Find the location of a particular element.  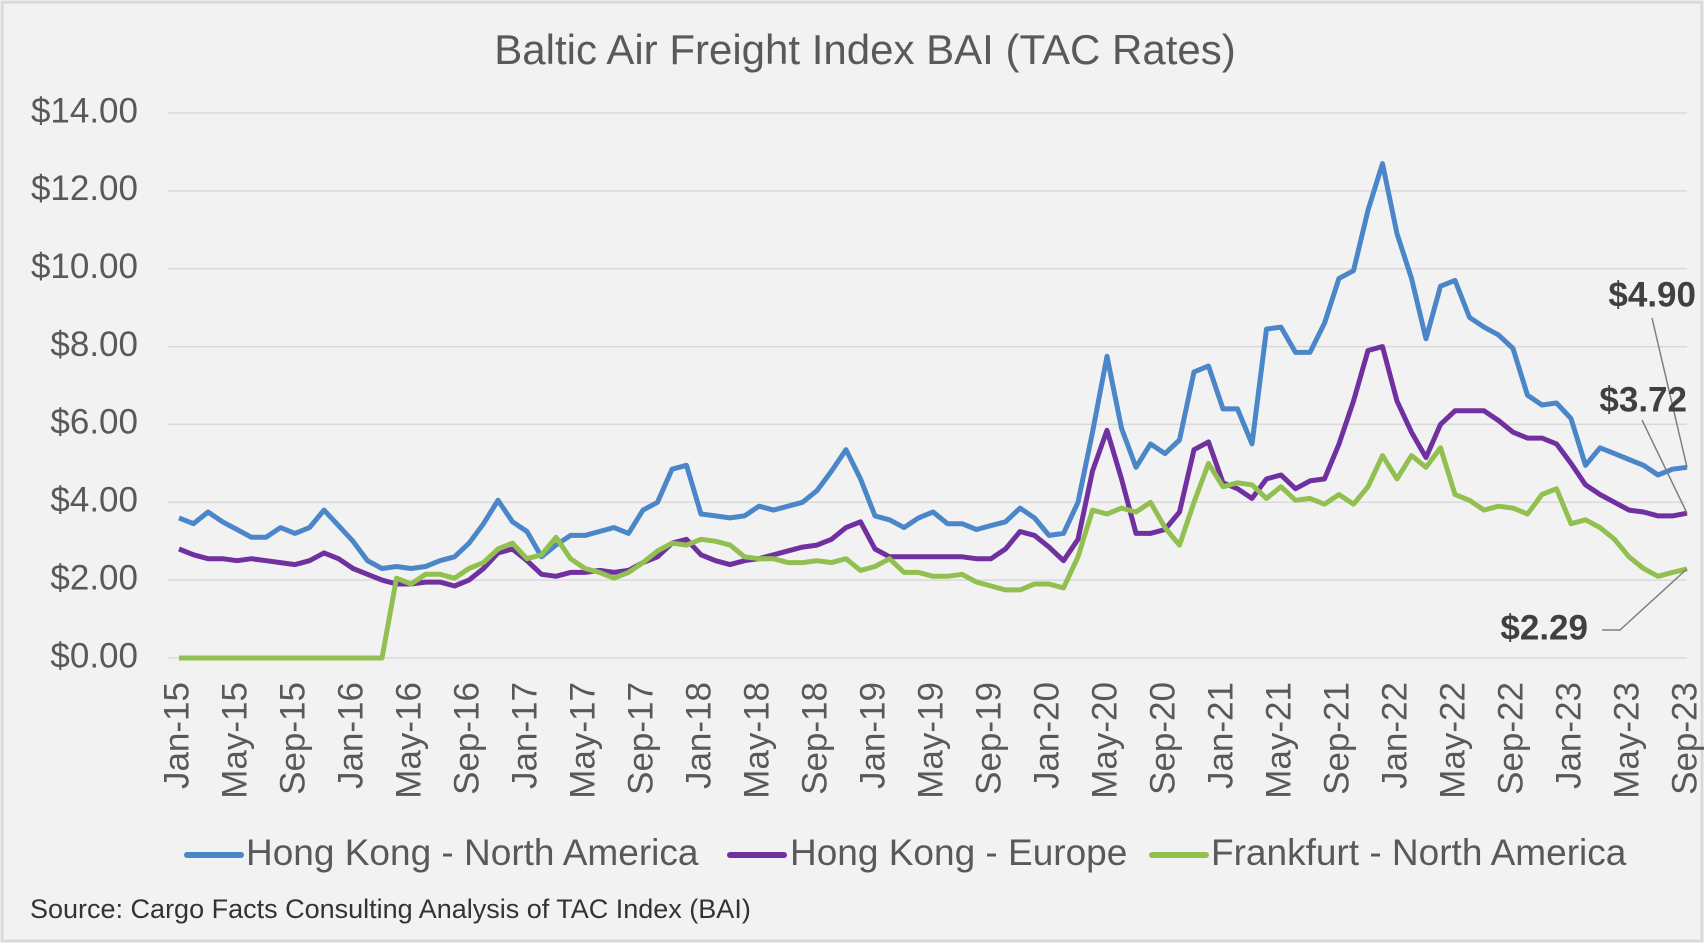

x-tick-label: Sep-21 is located at coordinates (1336, 738).